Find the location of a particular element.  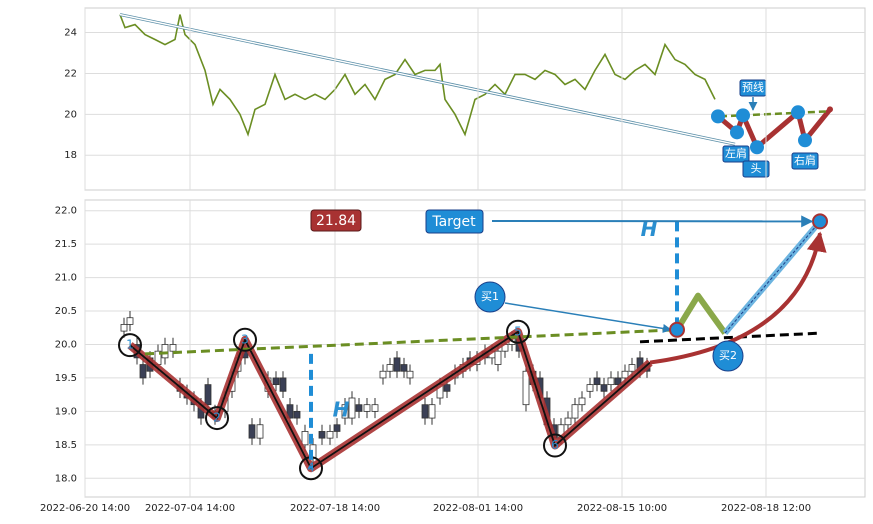

pattern-point-label: 6 is located at coordinates (555, 445).